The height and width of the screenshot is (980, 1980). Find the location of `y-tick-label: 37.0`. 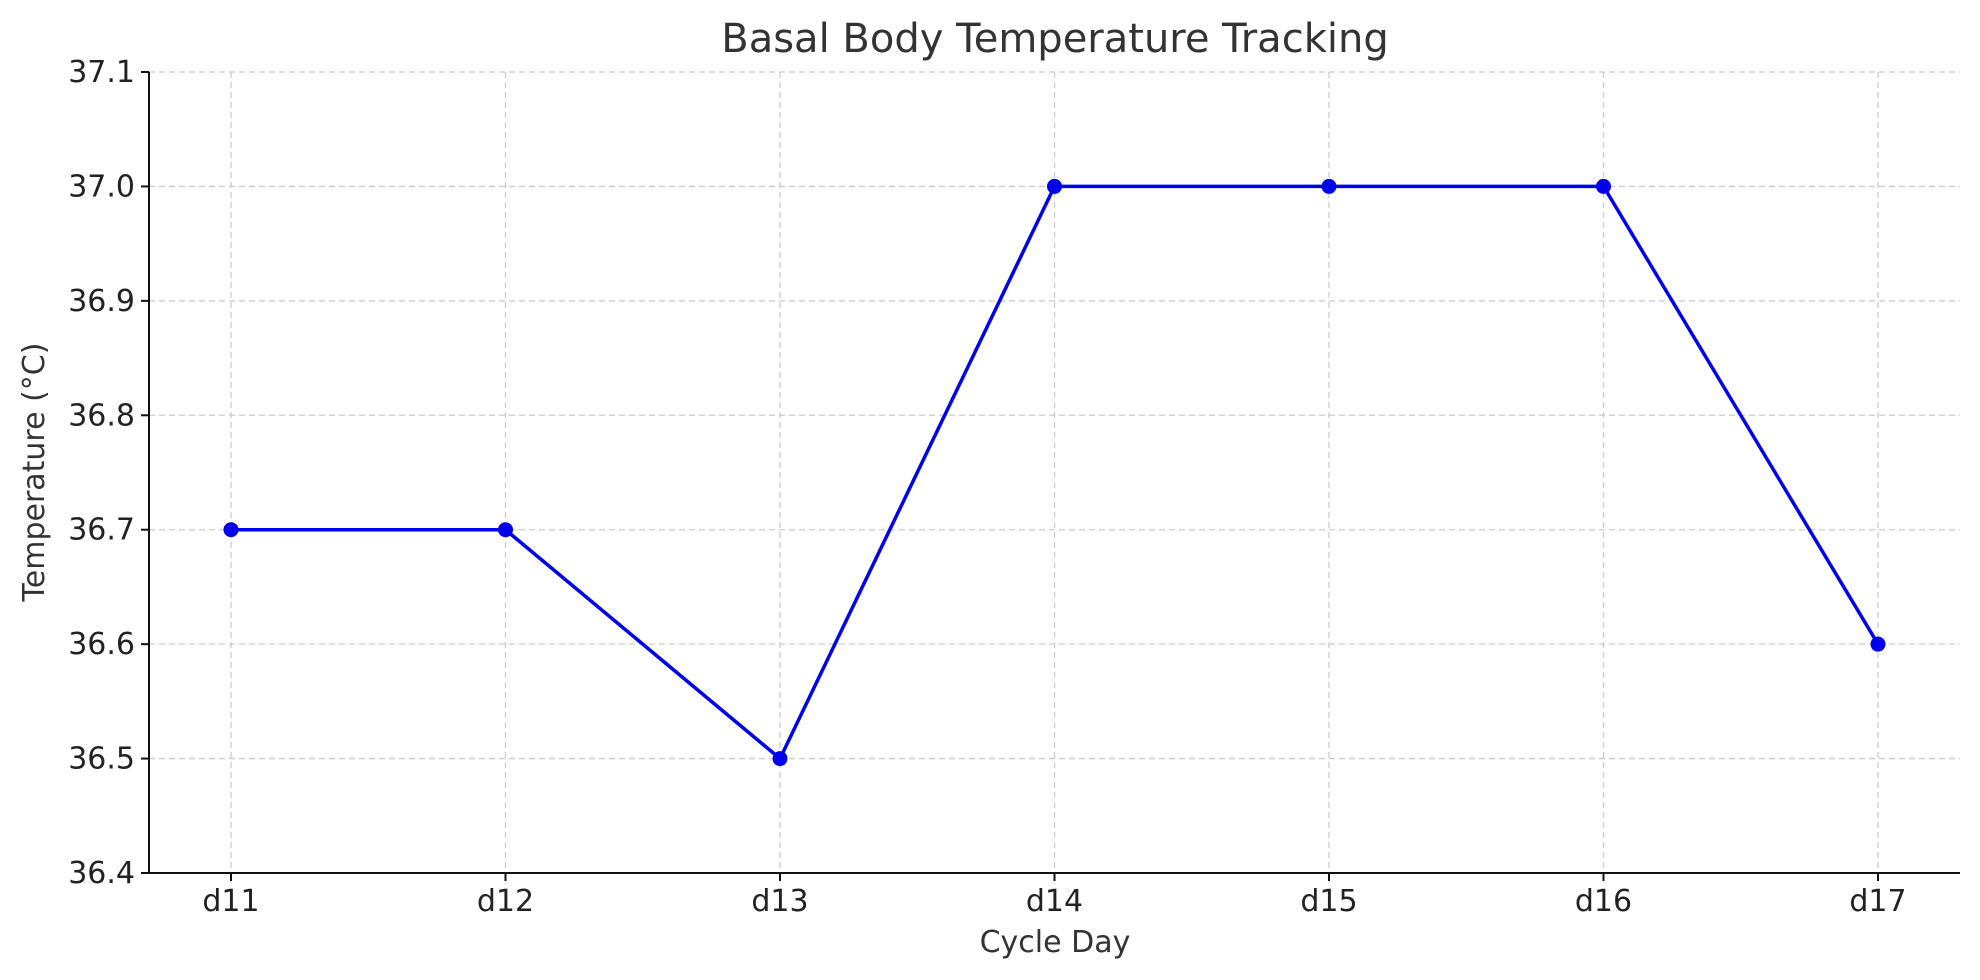

y-tick-label: 37.0 is located at coordinates (101, 186).